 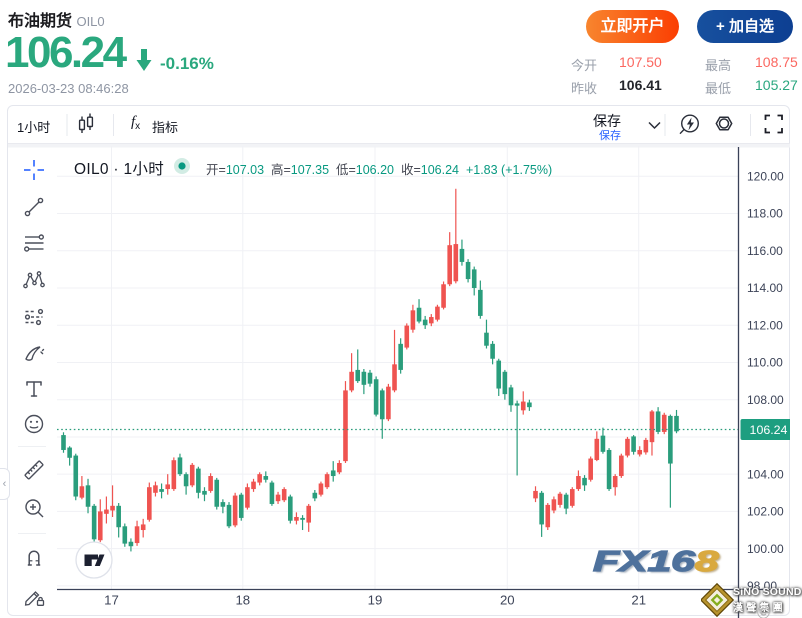 I want to click on svg-text: 108.00, so click(x=765, y=400).